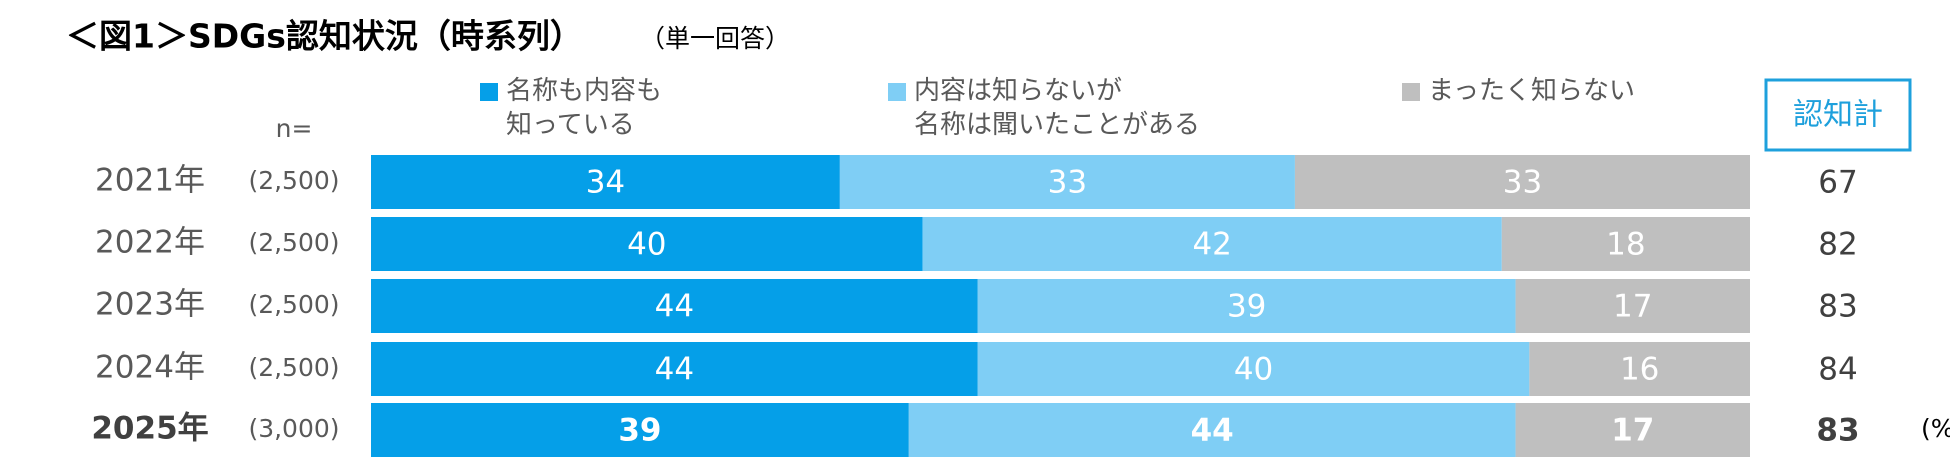 This screenshot has height=474, width=1950. What do you see at coordinates (324, 36) in the screenshot?
I see `chart-title: ＜図1＞SDGs認知状況（時系列）` at bounding box center [324, 36].